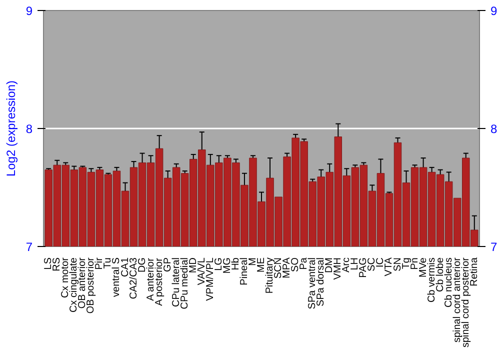  Describe the element at coordinates (134, 278) in the screenshot. I see `x-tick-label: CA2/CA3` at that location.